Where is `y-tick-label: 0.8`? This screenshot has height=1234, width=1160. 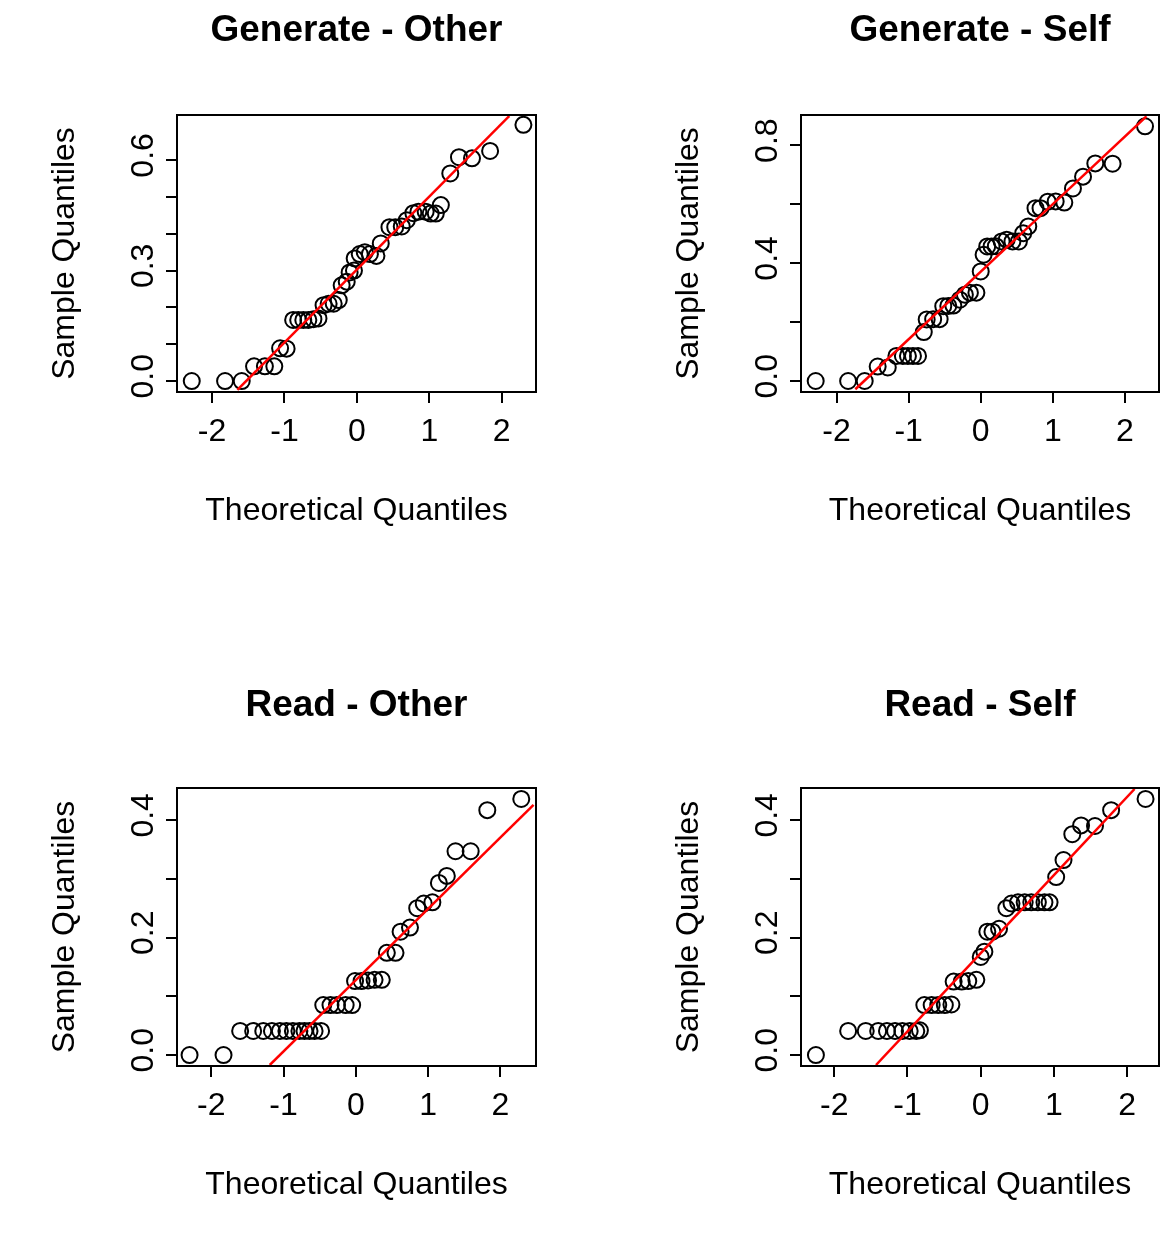 y-tick-label: 0.8 is located at coordinates (766, 140).